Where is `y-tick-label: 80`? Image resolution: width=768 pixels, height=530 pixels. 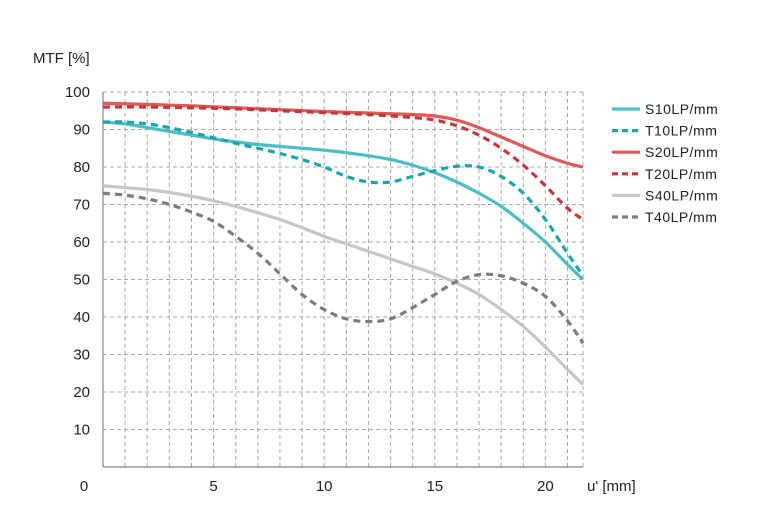 y-tick-label: 80 is located at coordinates (81, 167).